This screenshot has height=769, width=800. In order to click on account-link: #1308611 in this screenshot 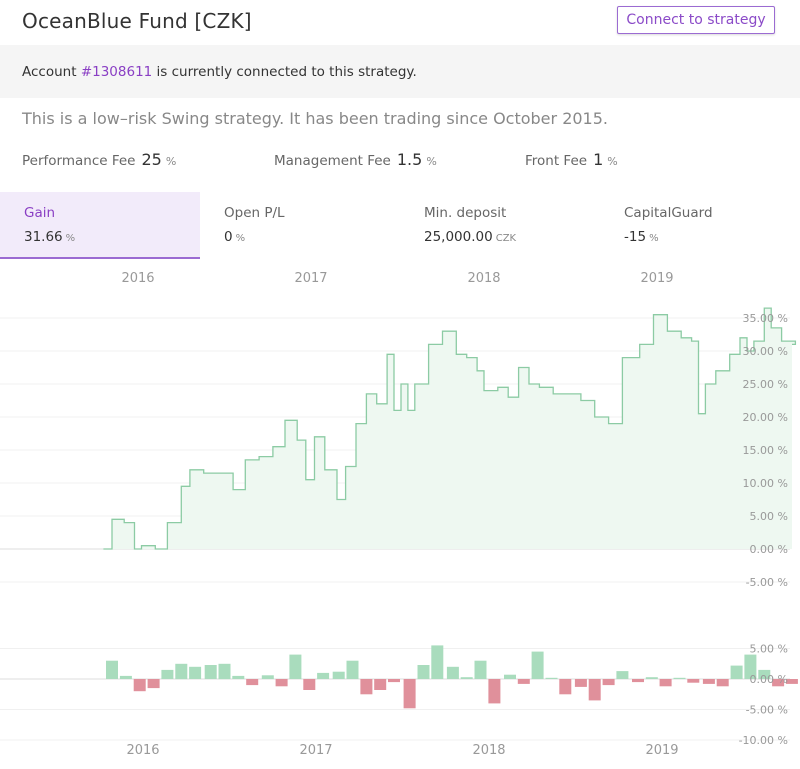, I will do `click(116, 72)`.